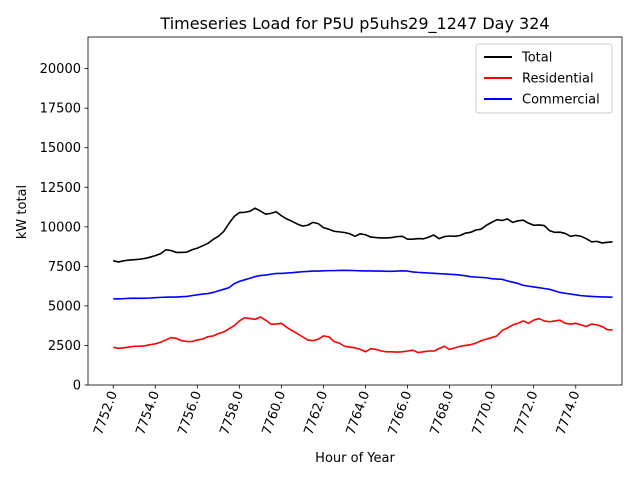 Image resolution: width=640 pixels, height=480 pixels. Describe the element at coordinates (64, 306) in the screenshot. I see `y-tick-label: 5000` at that location.